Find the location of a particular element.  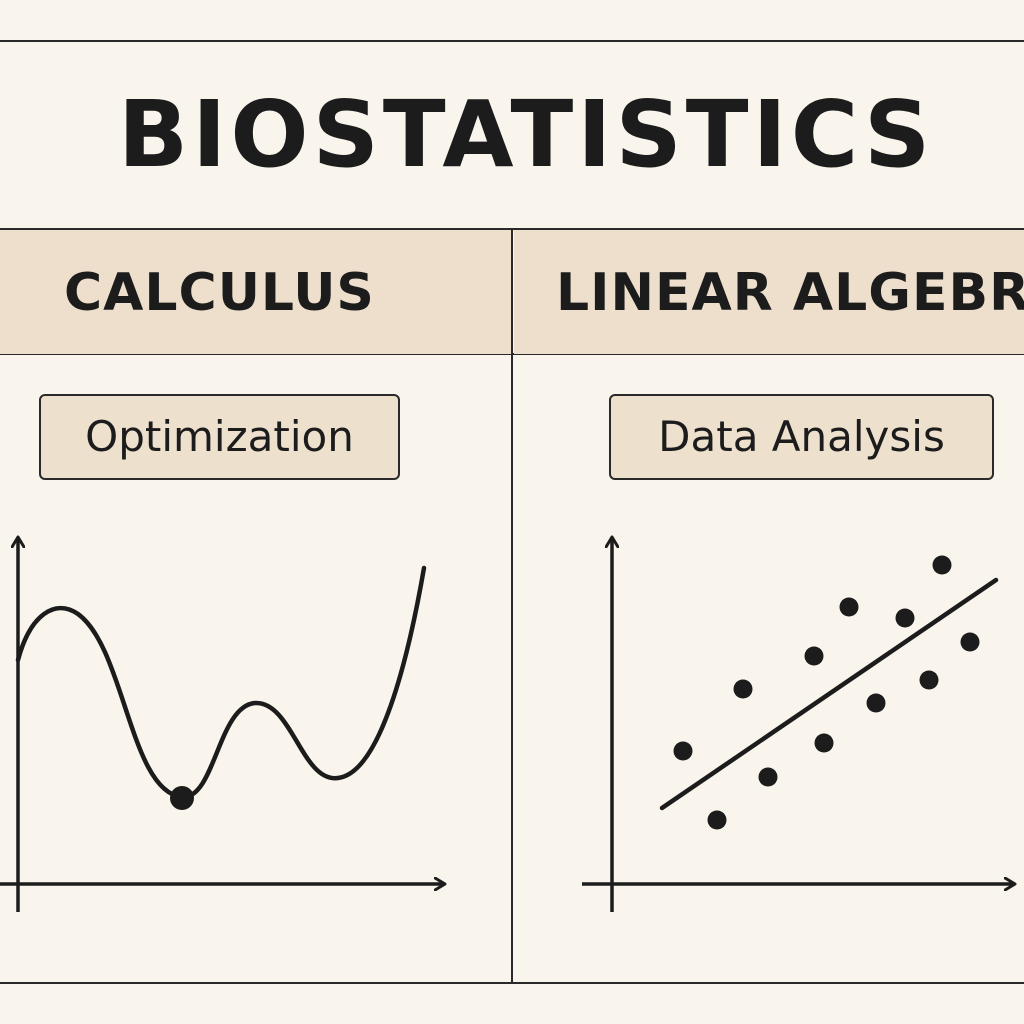

linear-algebra-header: LINEAR ALGEBRA is located at coordinates (790, 293).